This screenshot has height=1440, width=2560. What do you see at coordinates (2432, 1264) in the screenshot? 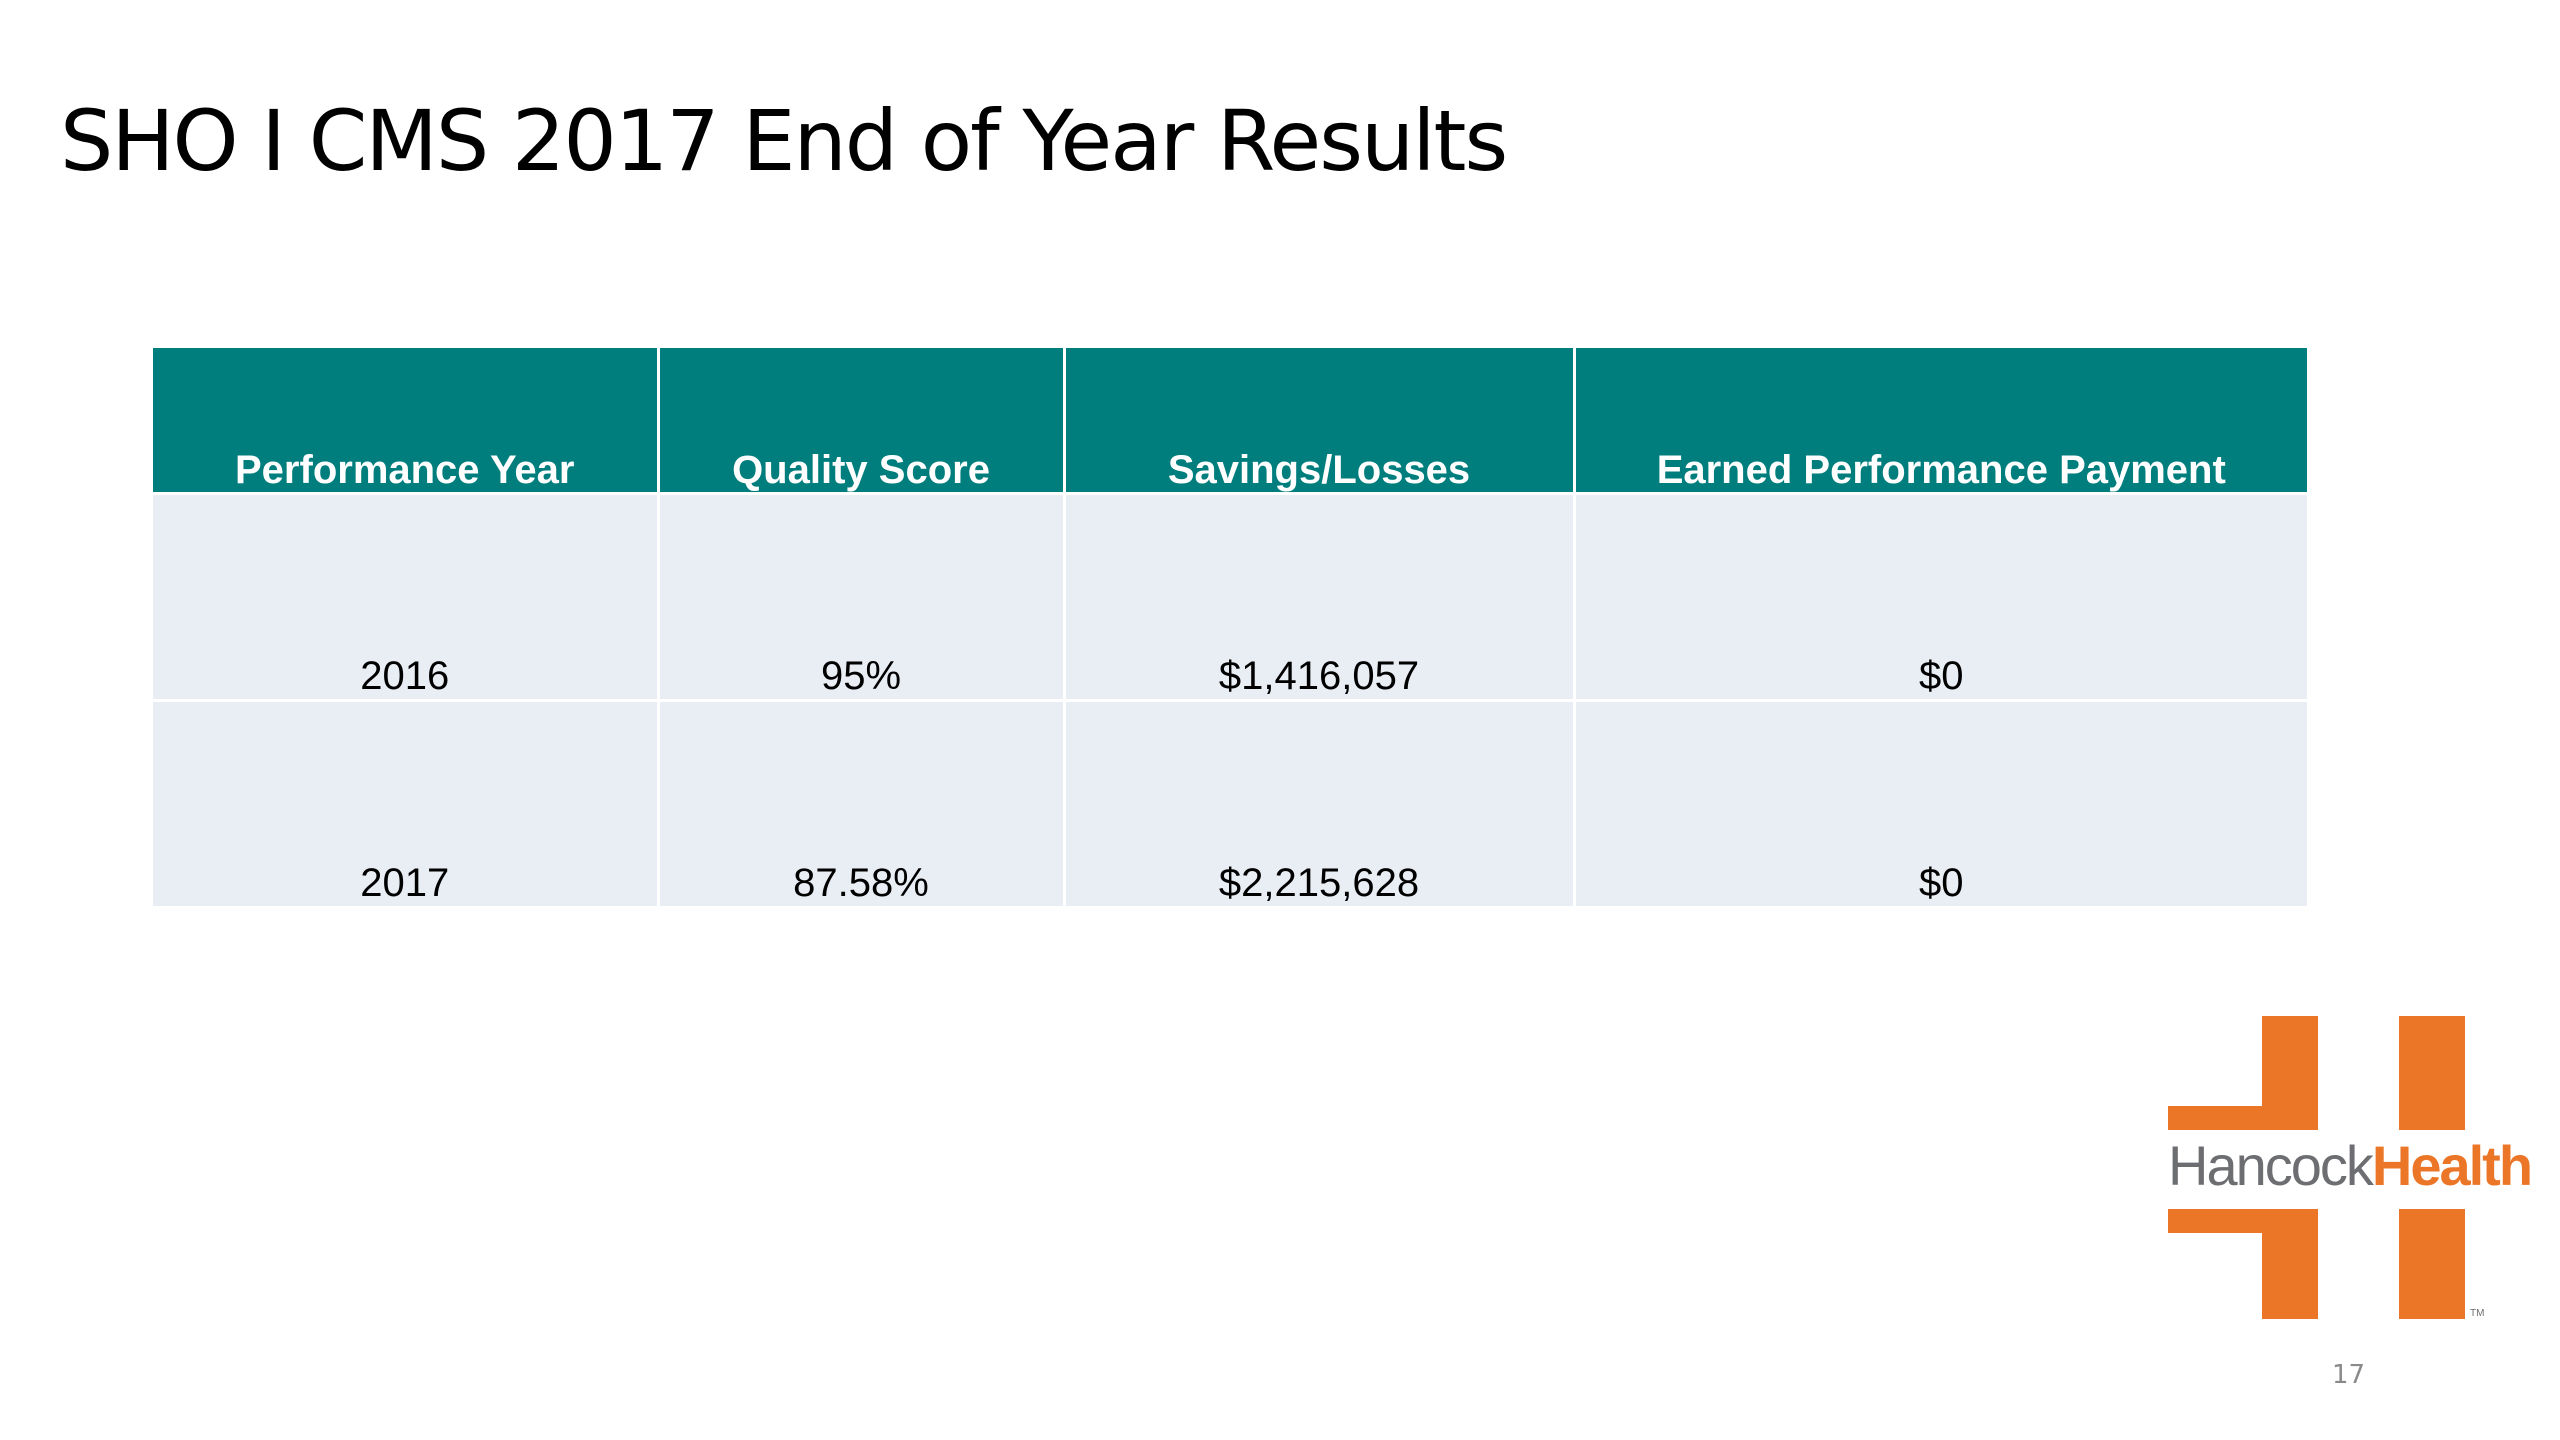
I see `logo-bar-bottom-right-vertical` at bounding box center [2432, 1264].